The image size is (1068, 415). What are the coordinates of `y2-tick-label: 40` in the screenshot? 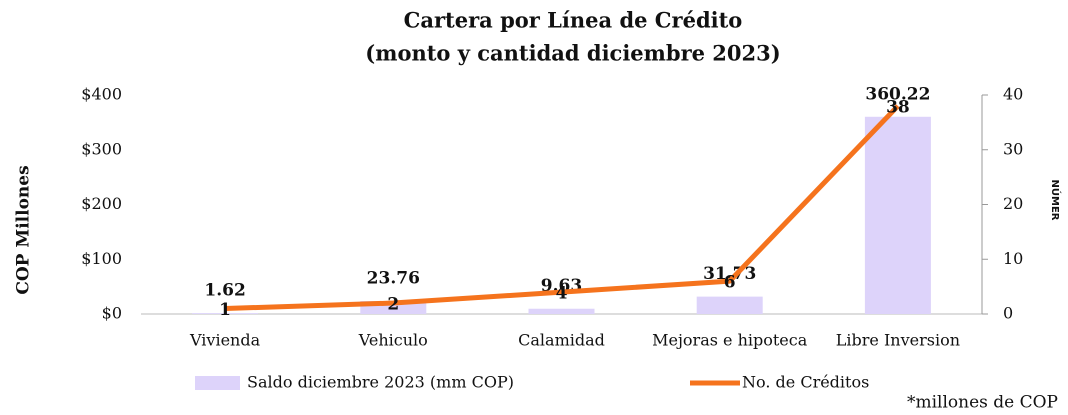 It's located at (1013, 94).